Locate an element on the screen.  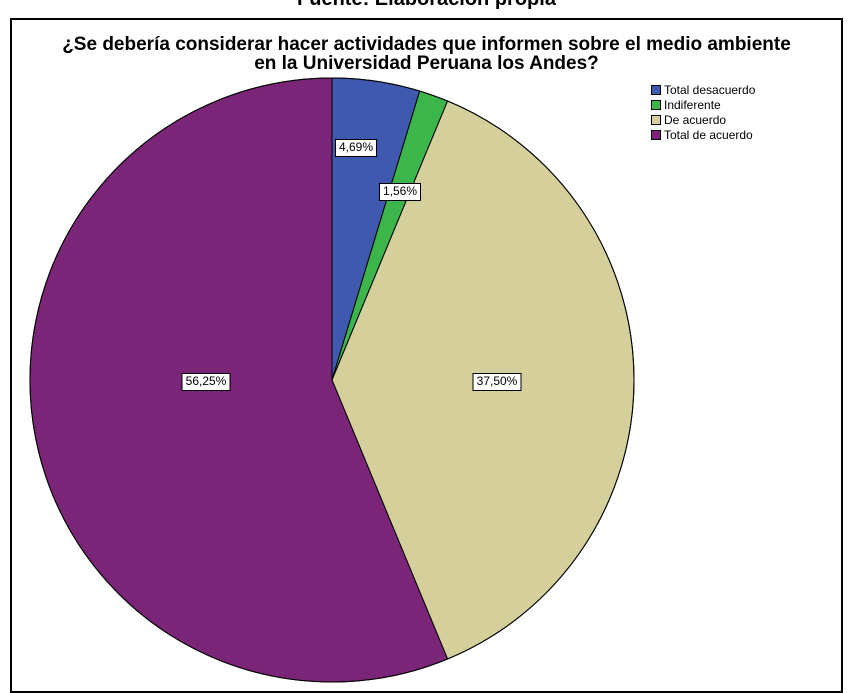
legend-item-total-de-acuerdo: Total de acuerdo is located at coordinates (703, 134).